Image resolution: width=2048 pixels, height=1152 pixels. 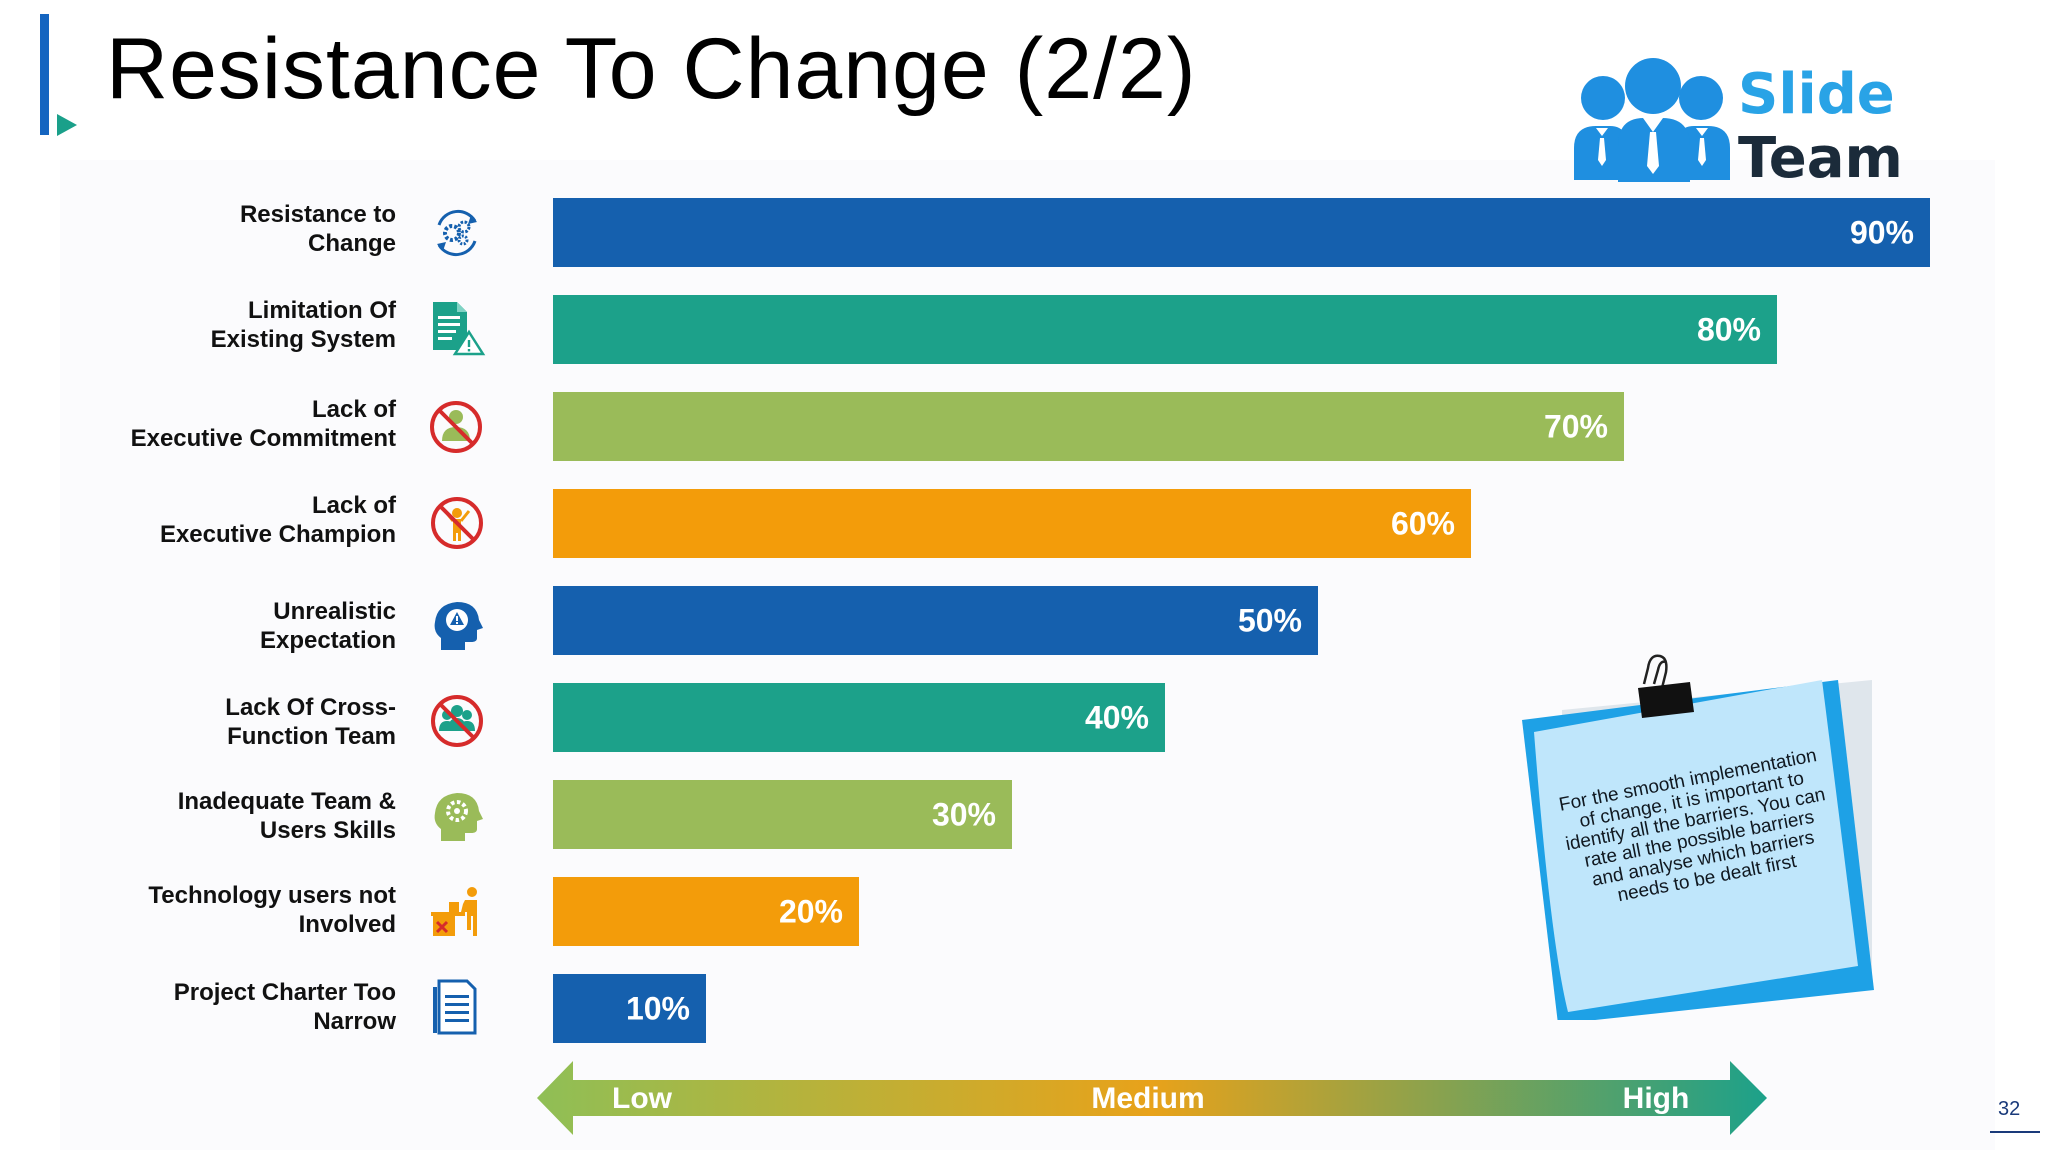 What do you see at coordinates (964, 815) in the screenshot?
I see `bar-value-label: 30%` at bounding box center [964, 815].